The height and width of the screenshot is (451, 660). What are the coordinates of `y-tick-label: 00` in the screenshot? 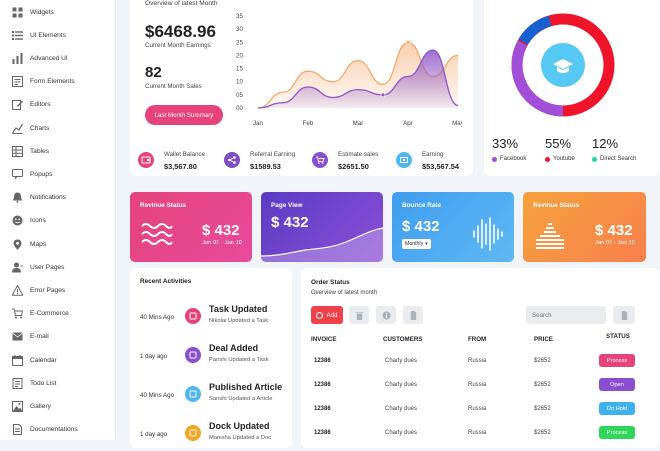 It's located at (239, 108).